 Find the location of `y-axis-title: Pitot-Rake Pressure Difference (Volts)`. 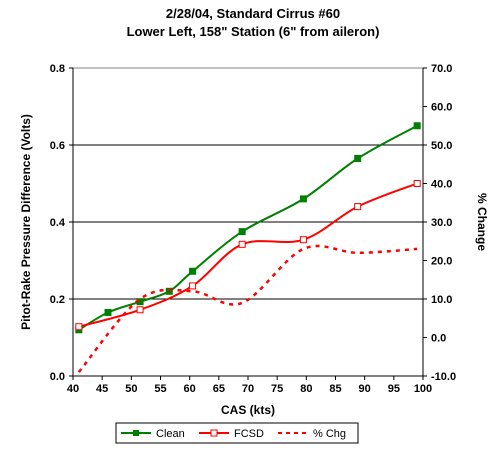

y-axis-title: Pitot-Rake Pressure Difference (Volts) is located at coordinates (26, 222).